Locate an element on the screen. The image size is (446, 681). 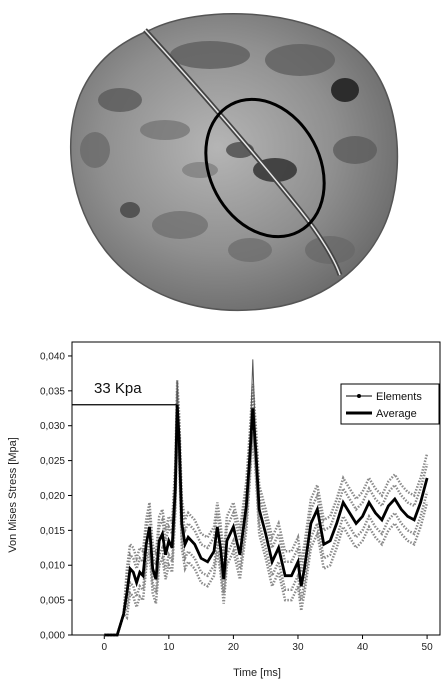
x-tick-label: 40 is located at coordinates (363, 647).